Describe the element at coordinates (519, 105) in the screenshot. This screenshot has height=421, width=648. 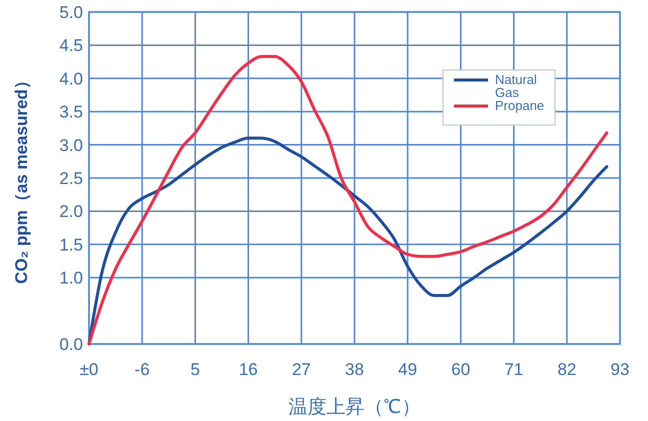
I see `legend-label: Propane` at that location.